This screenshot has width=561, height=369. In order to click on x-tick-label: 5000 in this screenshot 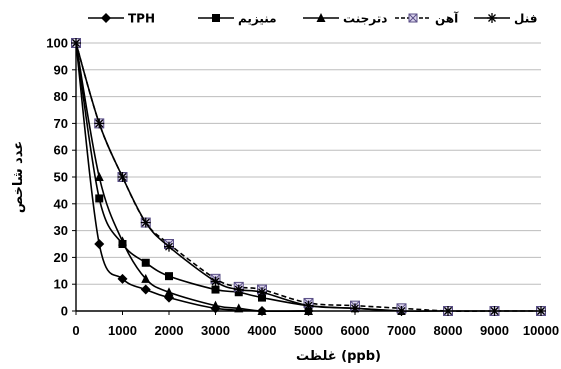, I will do `click(308, 330)`.